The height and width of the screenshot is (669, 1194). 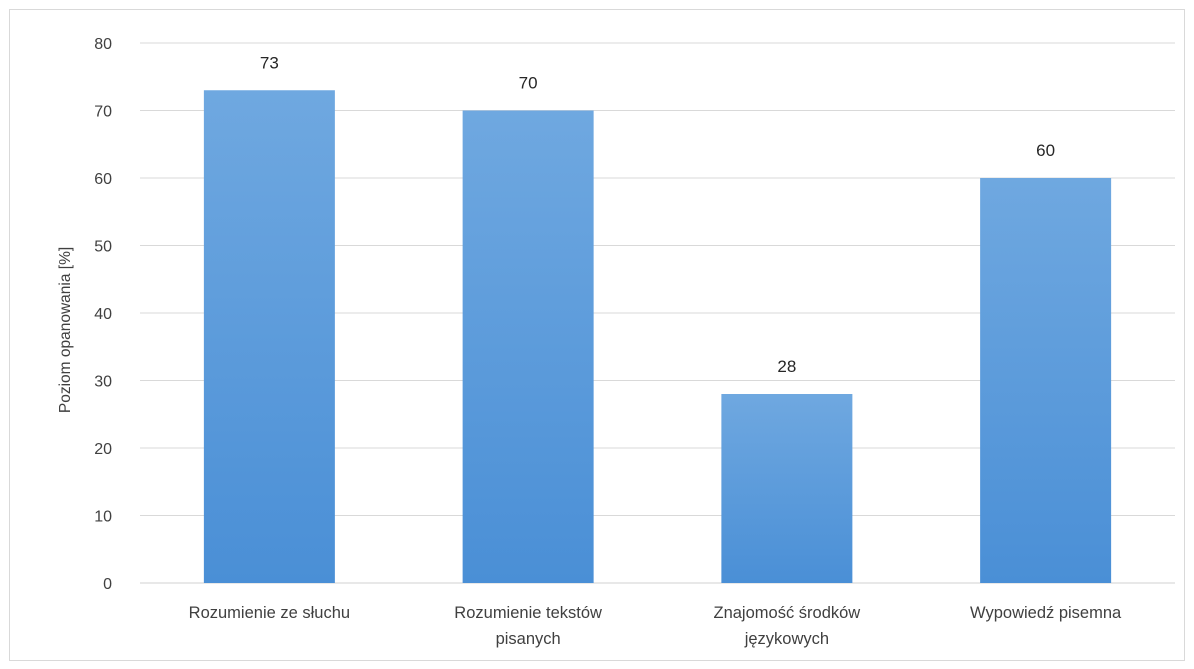 What do you see at coordinates (786, 366) in the screenshot?
I see `data-label: 28` at bounding box center [786, 366].